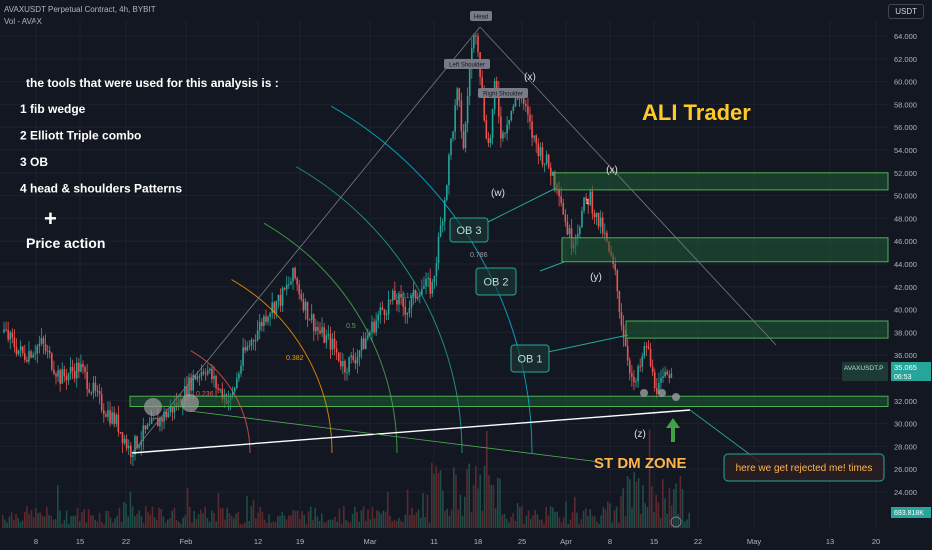 The width and height of the screenshot is (932, 550). I want to click on ob3-label-box, so click(469, 230).